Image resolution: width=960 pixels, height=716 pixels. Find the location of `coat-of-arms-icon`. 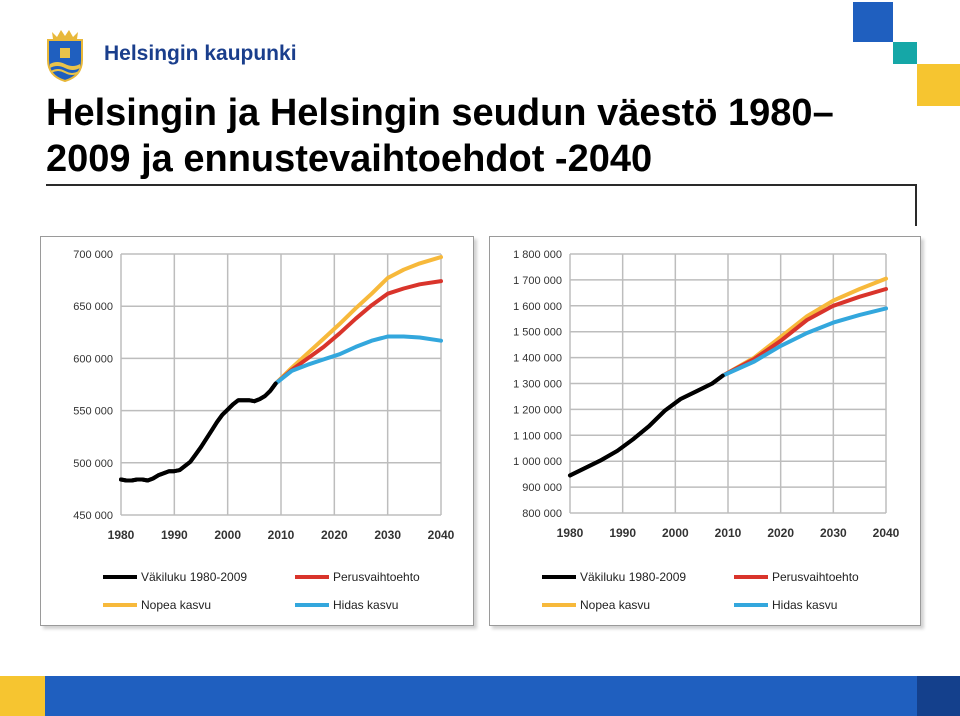

coat-of-arms-icon is located at coordinates (65, 56).